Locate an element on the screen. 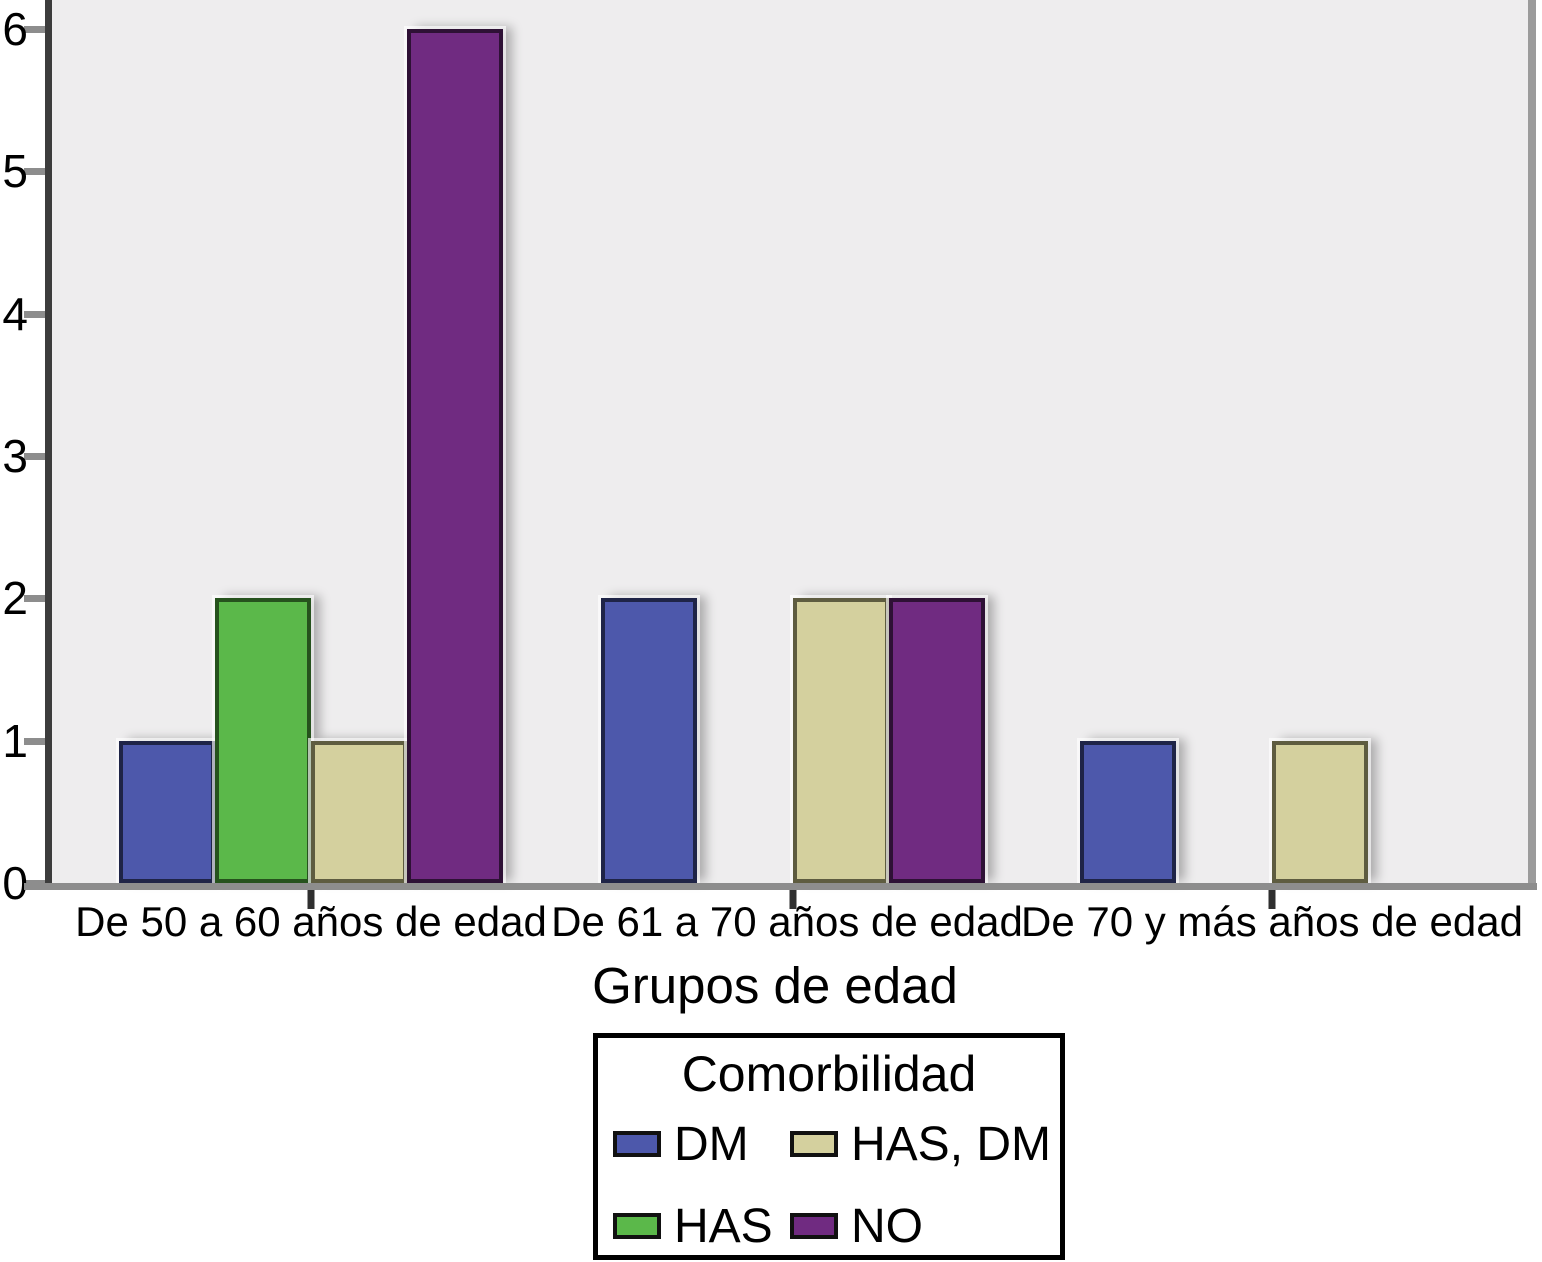  x-axis-line is located at coordinates (780, 886).